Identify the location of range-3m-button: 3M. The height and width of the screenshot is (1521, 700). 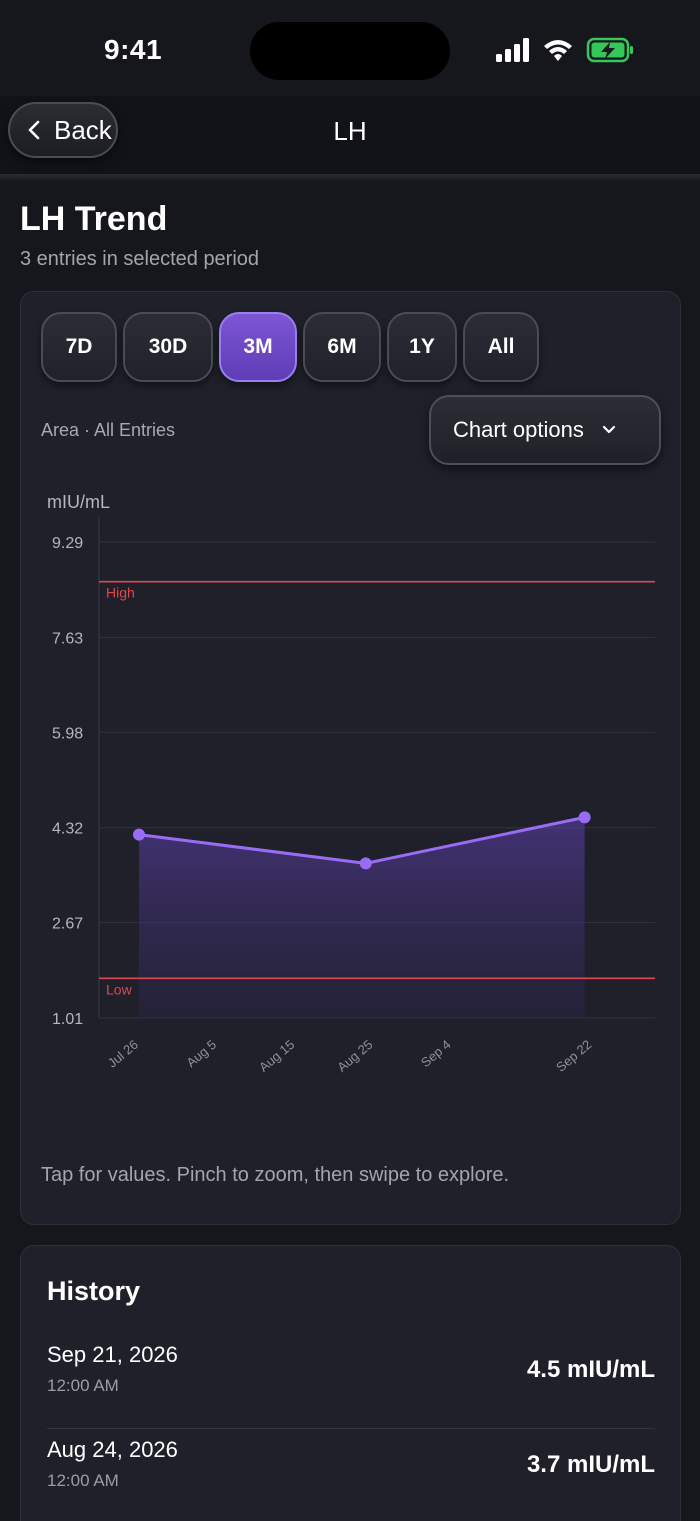
(258, 347).